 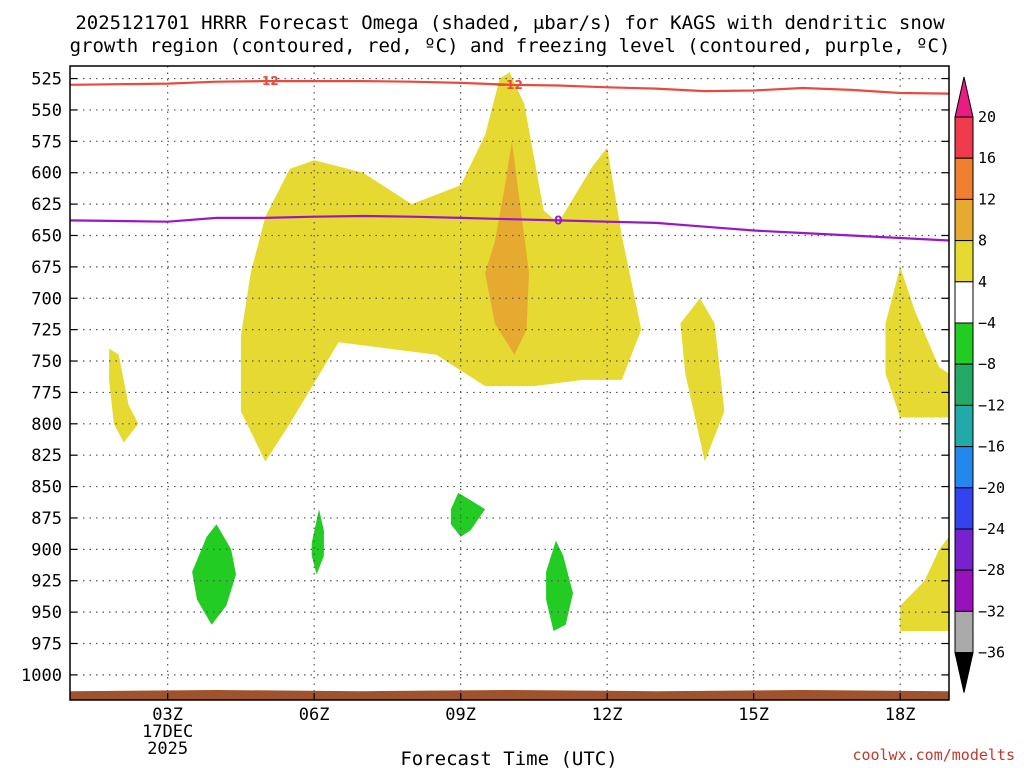 I want to click on x-tick-label: 09Z, so click(x=460, y=715).